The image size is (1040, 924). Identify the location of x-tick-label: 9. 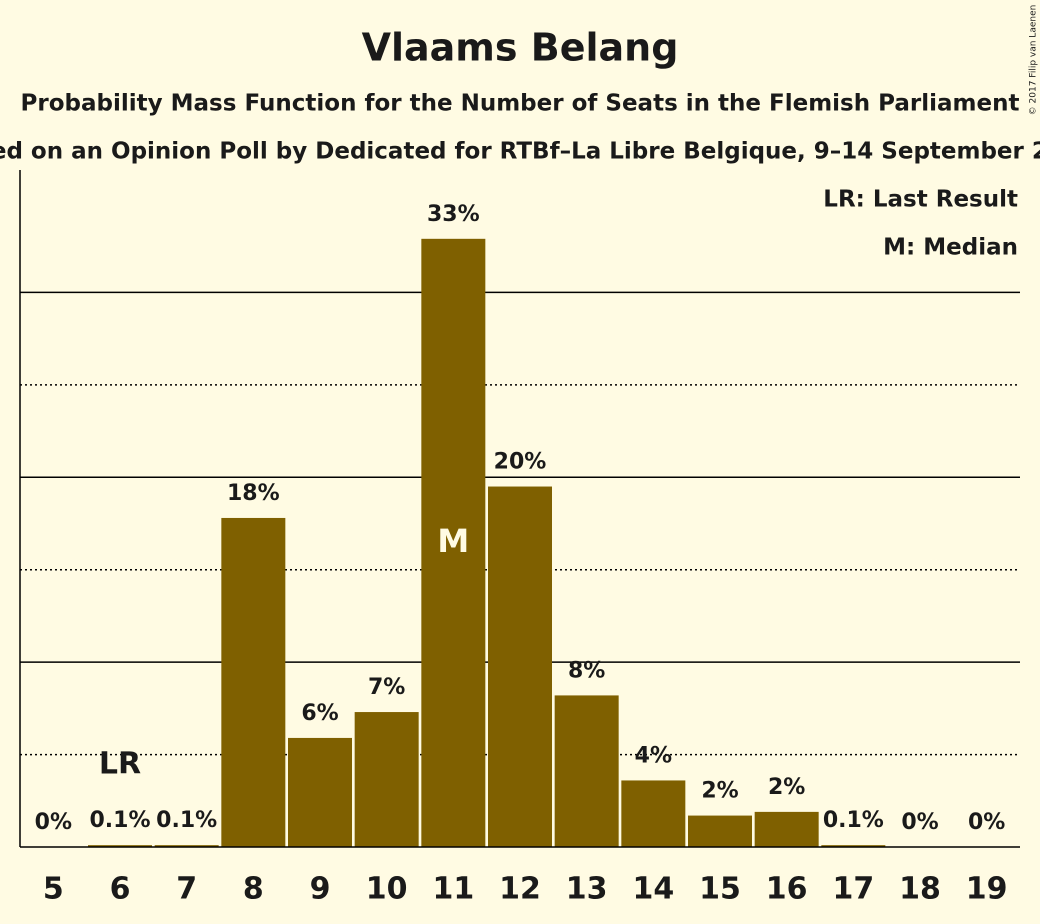
(320, 889).